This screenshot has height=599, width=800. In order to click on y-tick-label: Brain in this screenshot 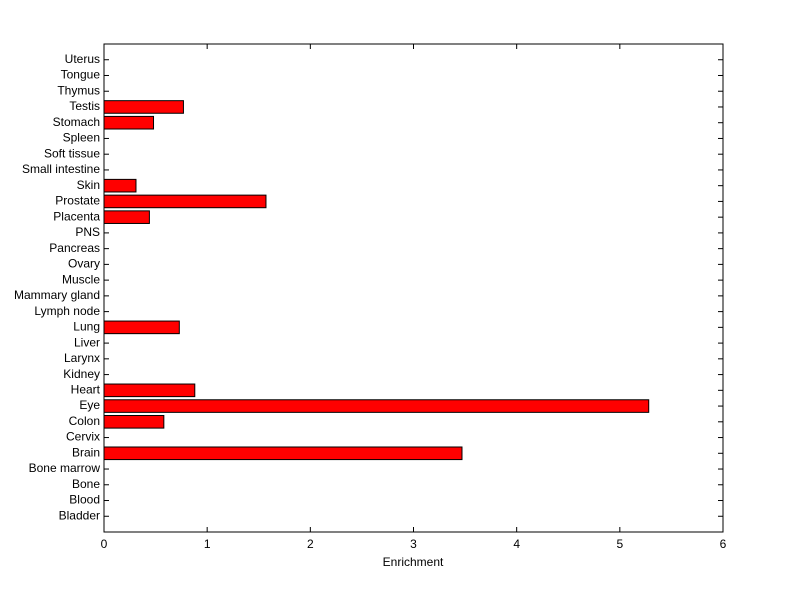, I will do `click(86, 452)`.